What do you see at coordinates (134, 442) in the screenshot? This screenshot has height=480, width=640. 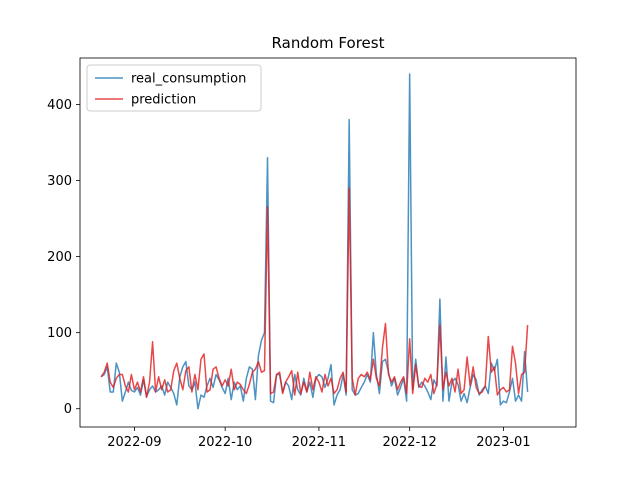 I see `x-tick-label: 2022-09` at bounding box center [134, 442].